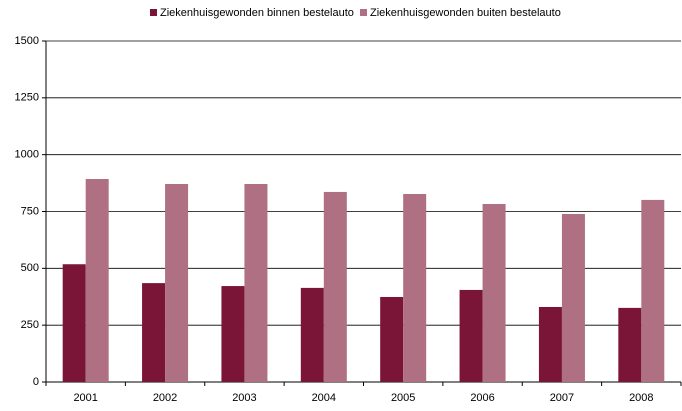 The height and width of the screenshot is (411, 682). I want to click on x-tick-label: 2008, so click(641, 398).